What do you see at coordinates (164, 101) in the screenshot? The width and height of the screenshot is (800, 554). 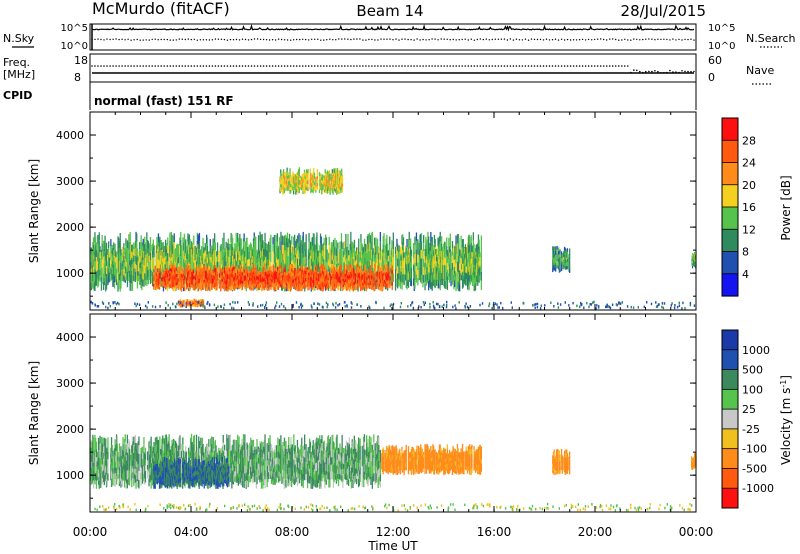 I see `cpid-value: normal (fast) 151 RF` at bounding box center [164, 101].